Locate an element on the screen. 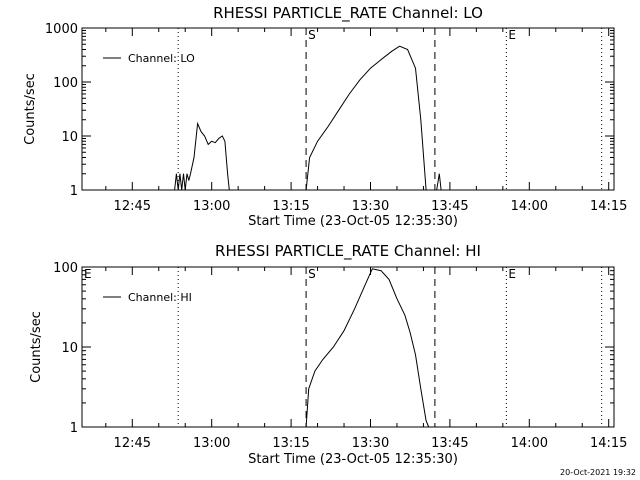  chart-title: RHESSI PARTICLE_RATE Channel: HI is located at coordinates (348, 251).